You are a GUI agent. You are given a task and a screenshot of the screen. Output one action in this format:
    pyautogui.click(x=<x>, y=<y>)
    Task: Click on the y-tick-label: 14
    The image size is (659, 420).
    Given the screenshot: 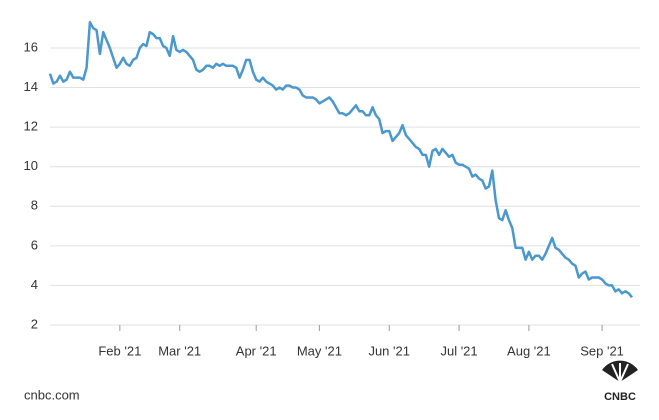 What is the action you would take?
    pyautogui.click(x=31, y=86)
    